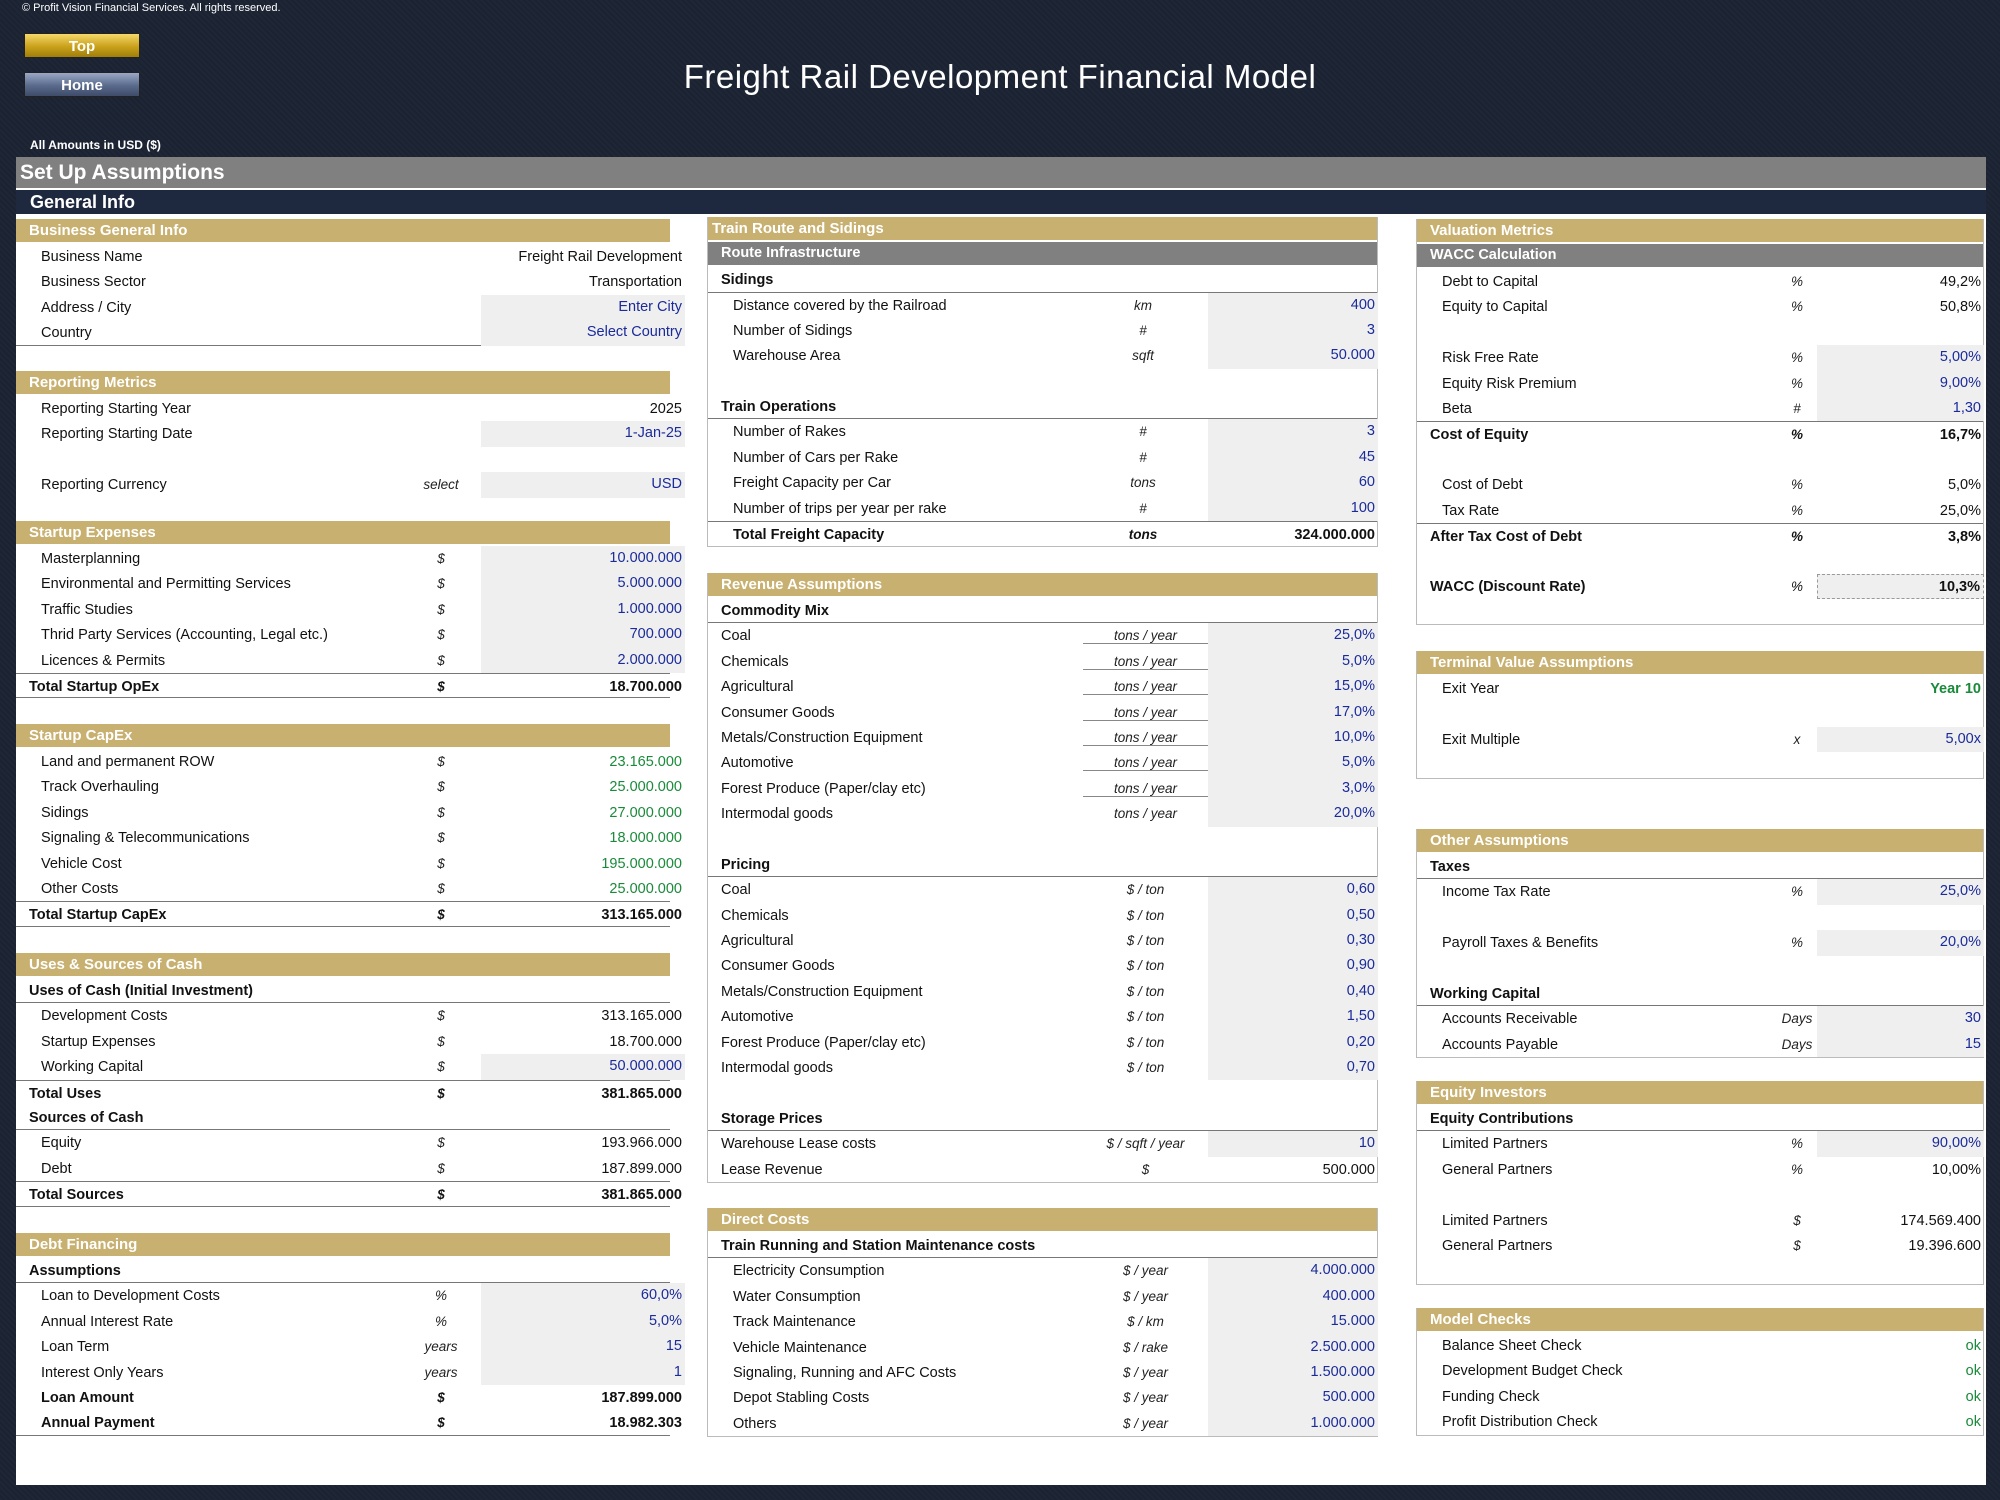 The height and width of the screenshot is (1500, 2000). What do you see at coordinates (1293, 1372) in the screenshot?
I see `direct-input: 1.500.000` at bounding box center [1293, 1372].